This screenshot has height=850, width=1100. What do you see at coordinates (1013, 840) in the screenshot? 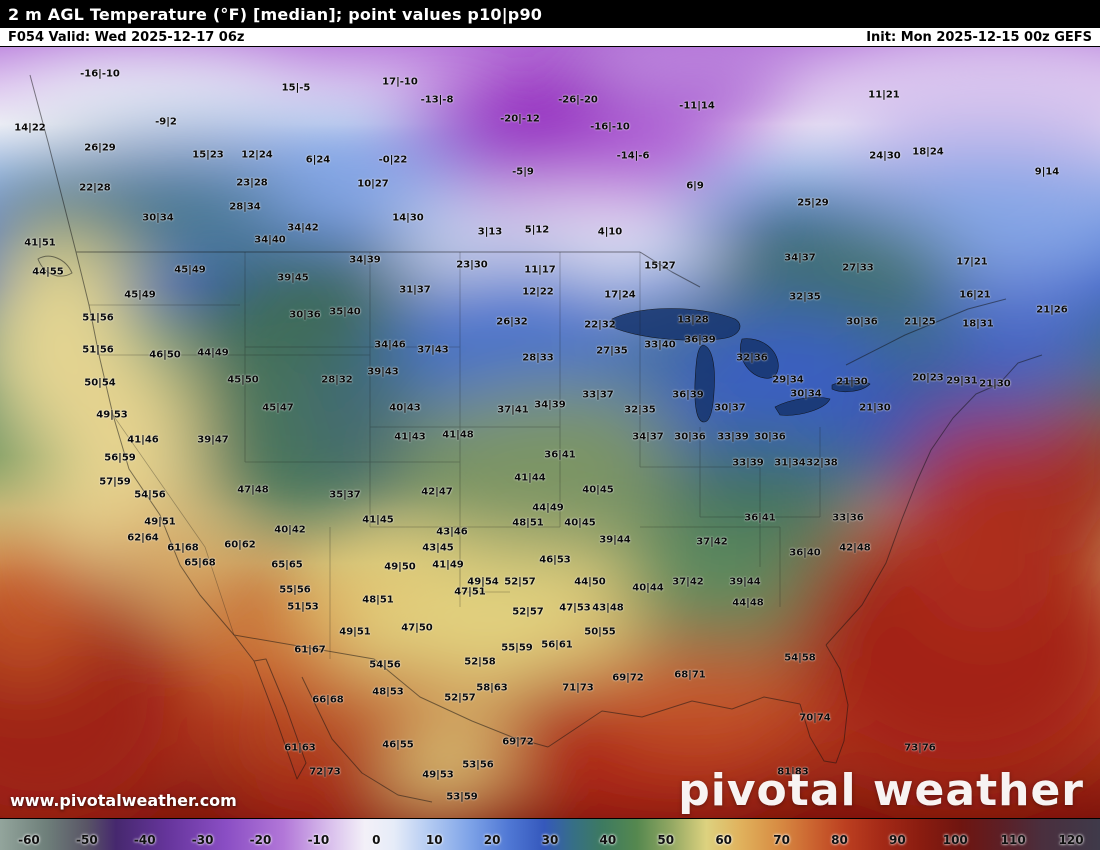
I see `colorbar-tick-label: 110` at bounding box center [1013, 840].